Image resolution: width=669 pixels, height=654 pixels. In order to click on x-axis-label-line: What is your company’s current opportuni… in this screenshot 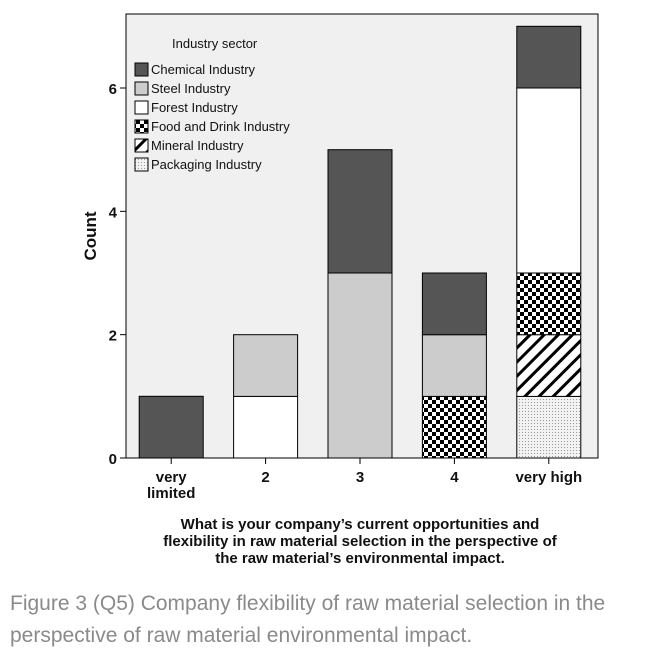, I will do `click(360, 524)`.